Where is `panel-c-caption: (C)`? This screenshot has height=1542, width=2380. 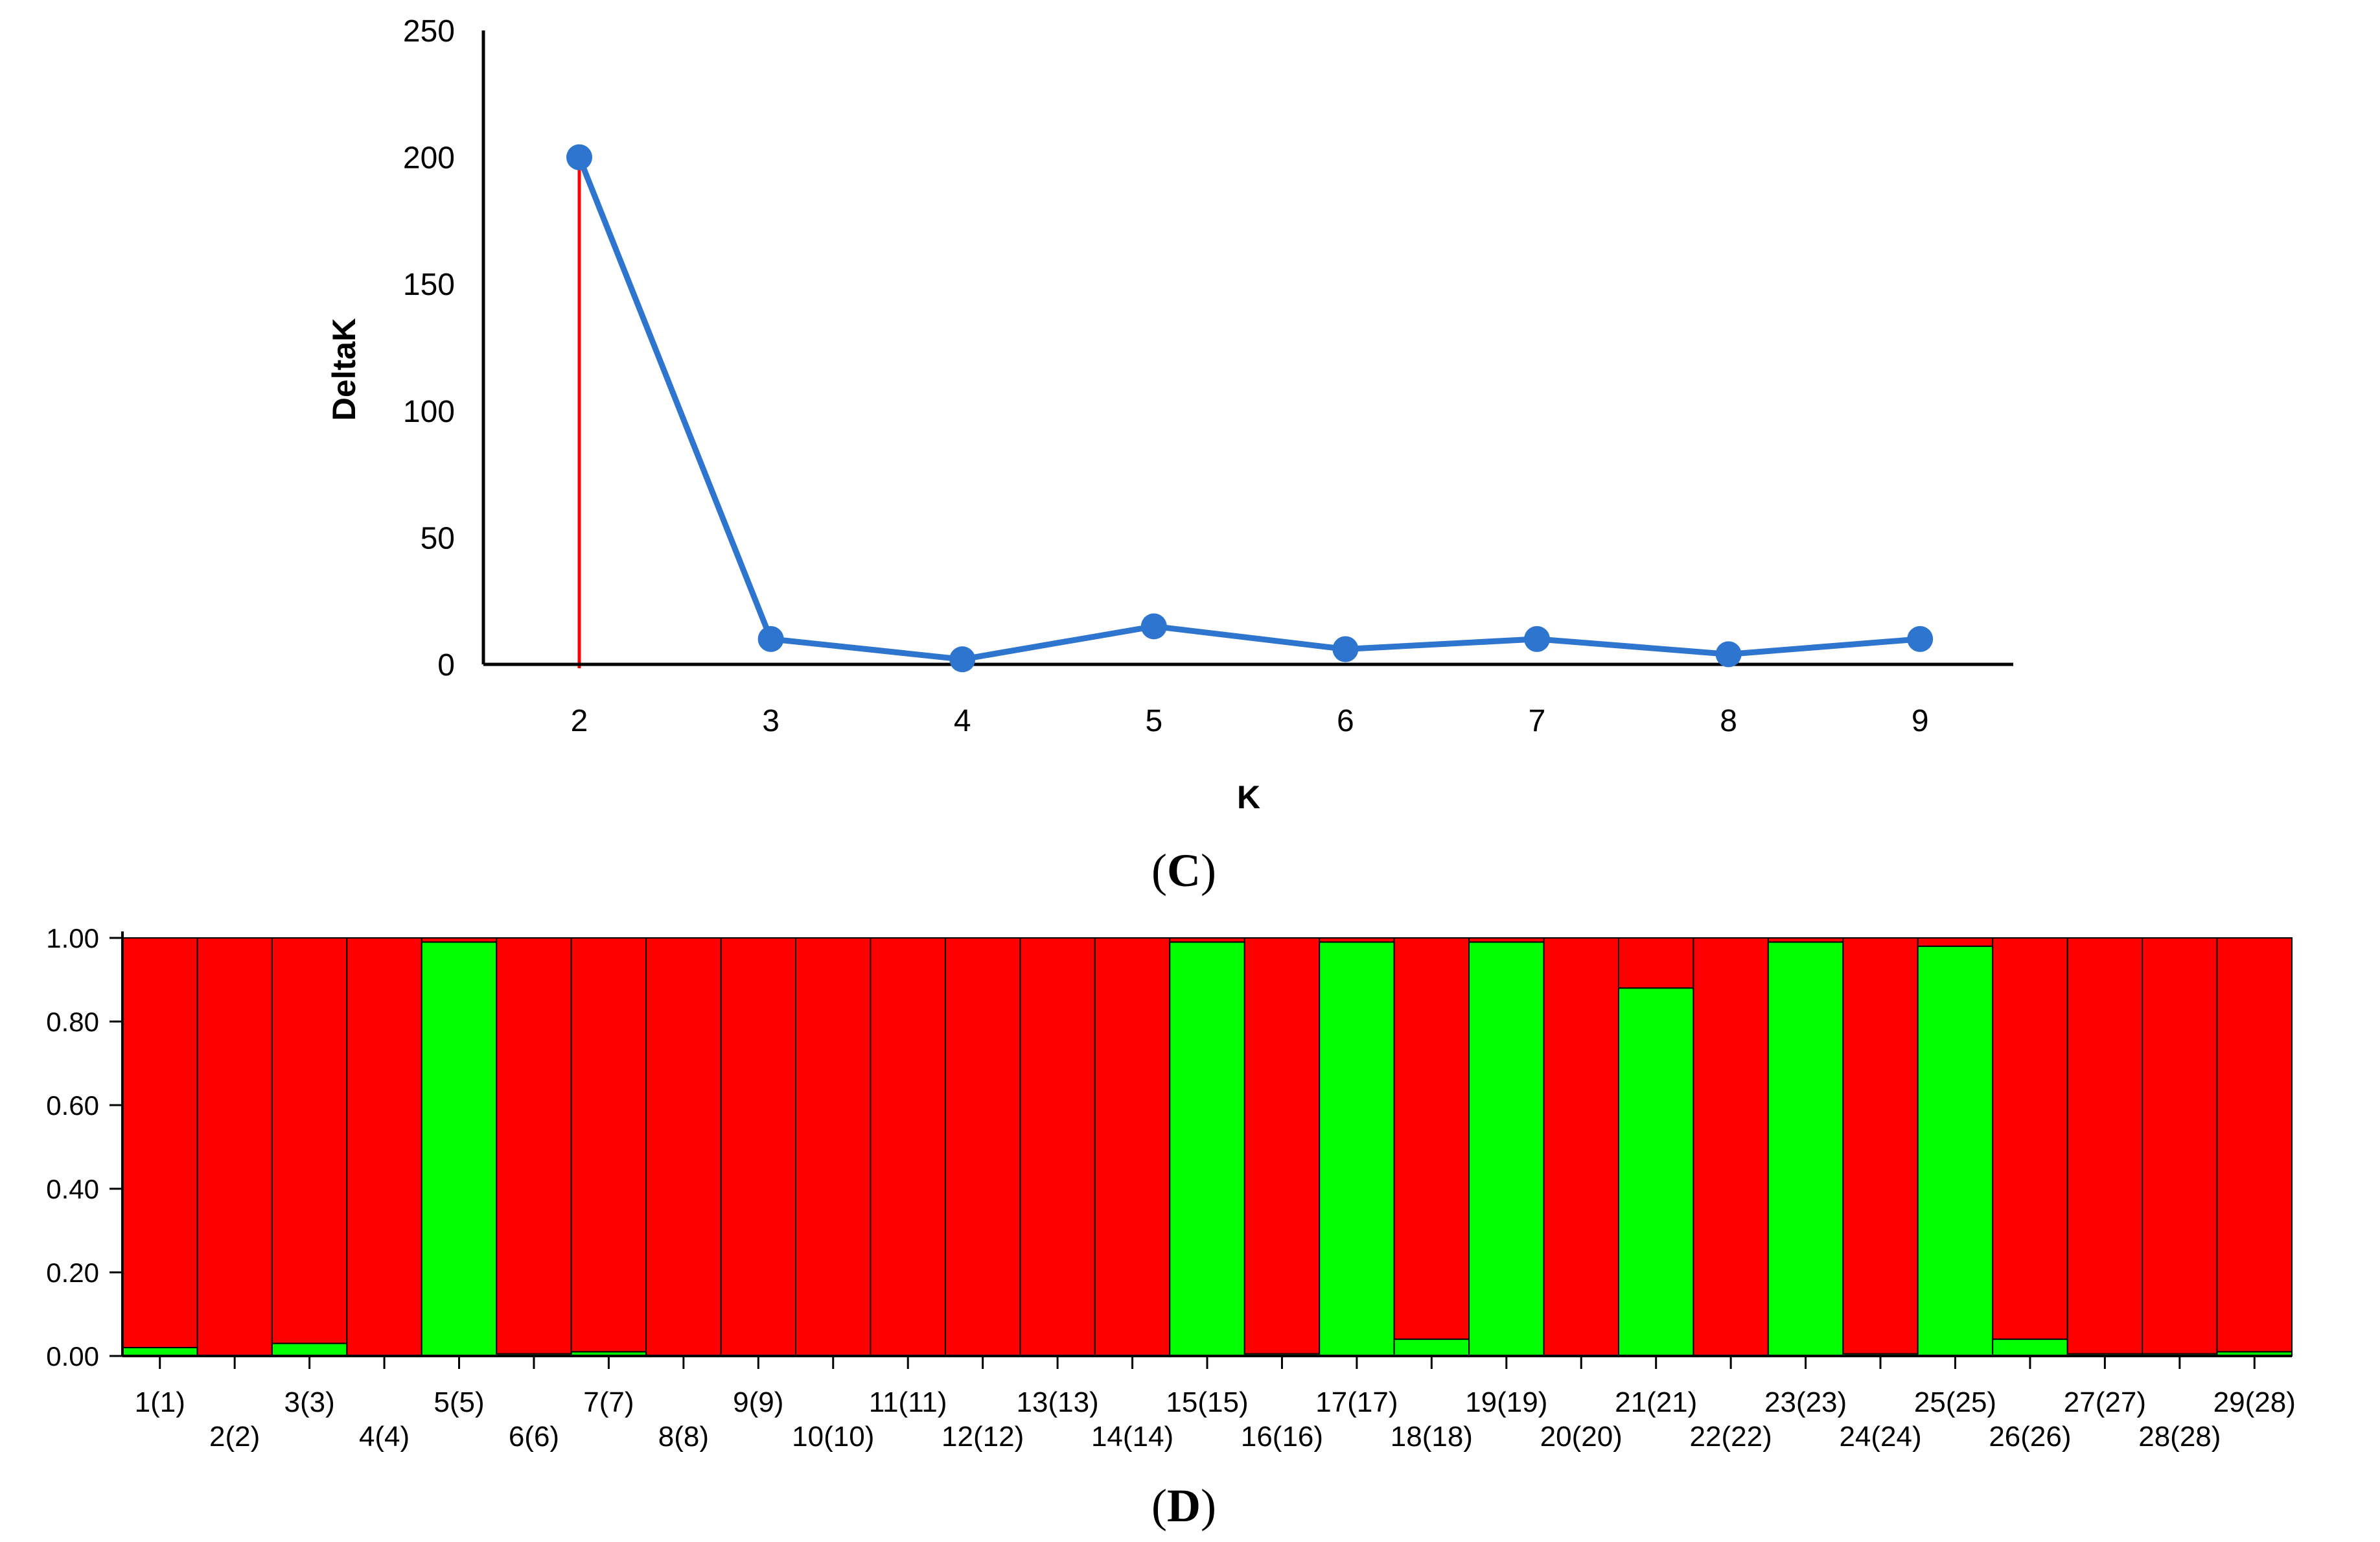
panel-c-caption: (C) is located at coordinates (1184, 870).